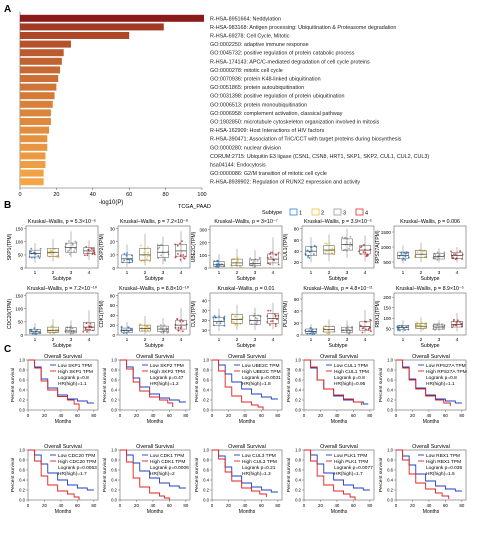 The width and height of the screenshot is (480, 550). I want to click on y-axis-label: SKP1(TPM), so click(10, 246).